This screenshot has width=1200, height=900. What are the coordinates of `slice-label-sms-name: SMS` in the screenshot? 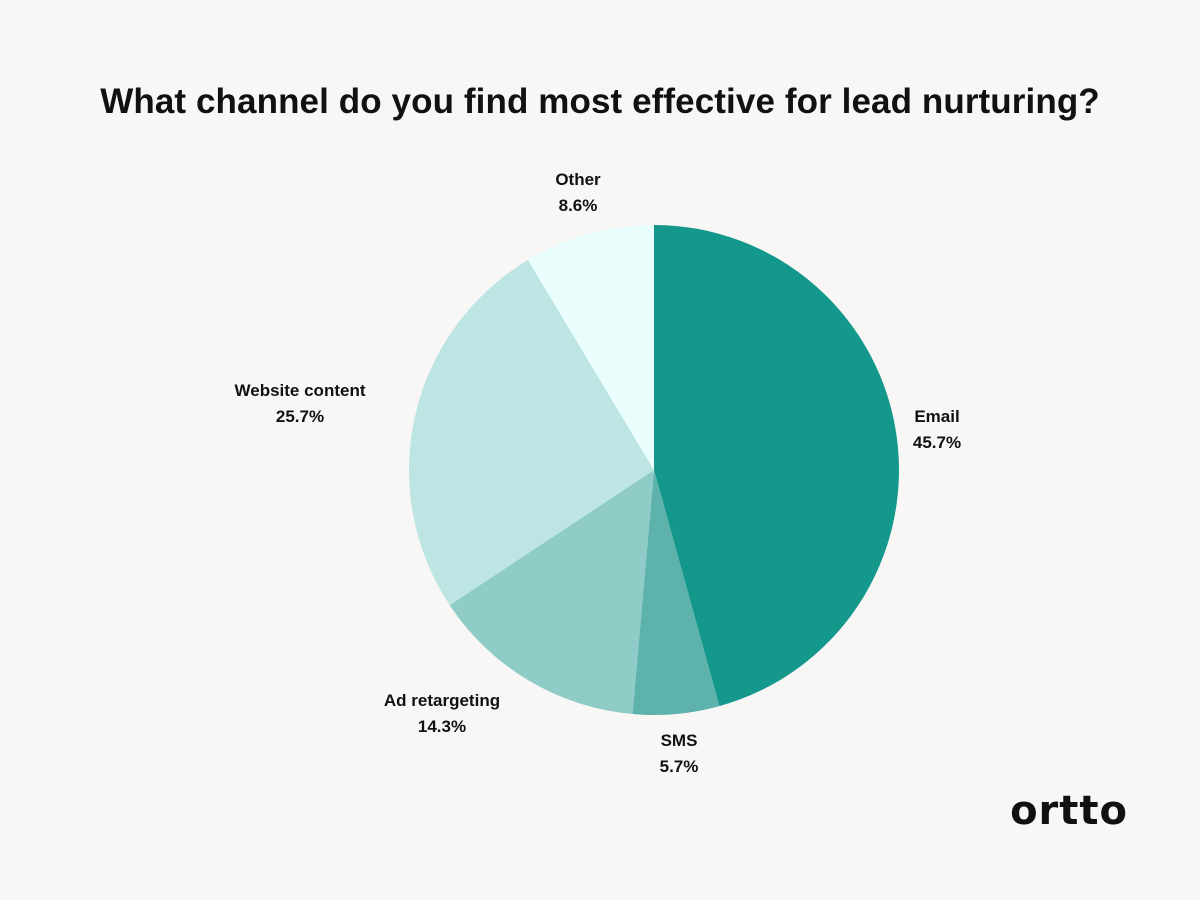 It's located at (679, 740).